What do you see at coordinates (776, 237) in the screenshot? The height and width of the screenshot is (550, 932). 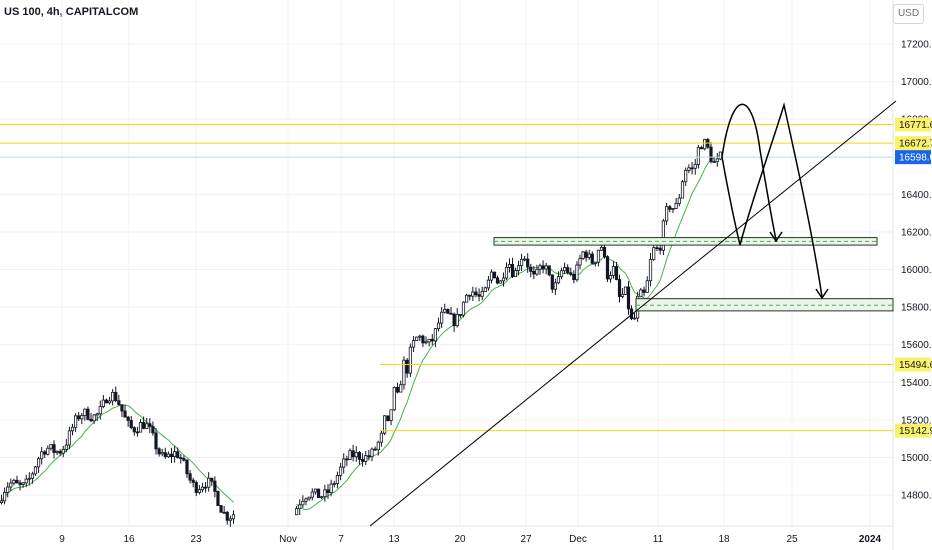 I see `arrow-head` at bounding box center [776, 237].